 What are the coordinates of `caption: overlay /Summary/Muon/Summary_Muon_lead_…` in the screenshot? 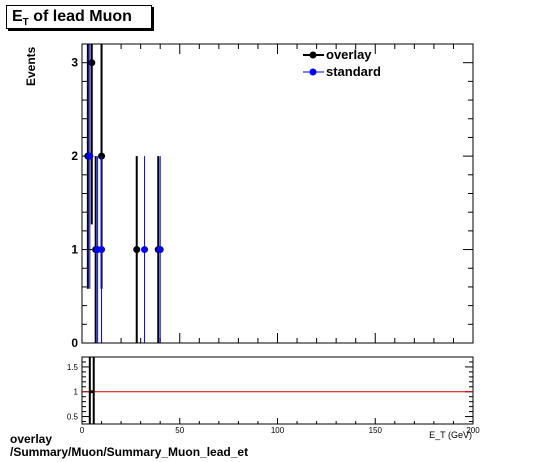 It's located at (129, 446).